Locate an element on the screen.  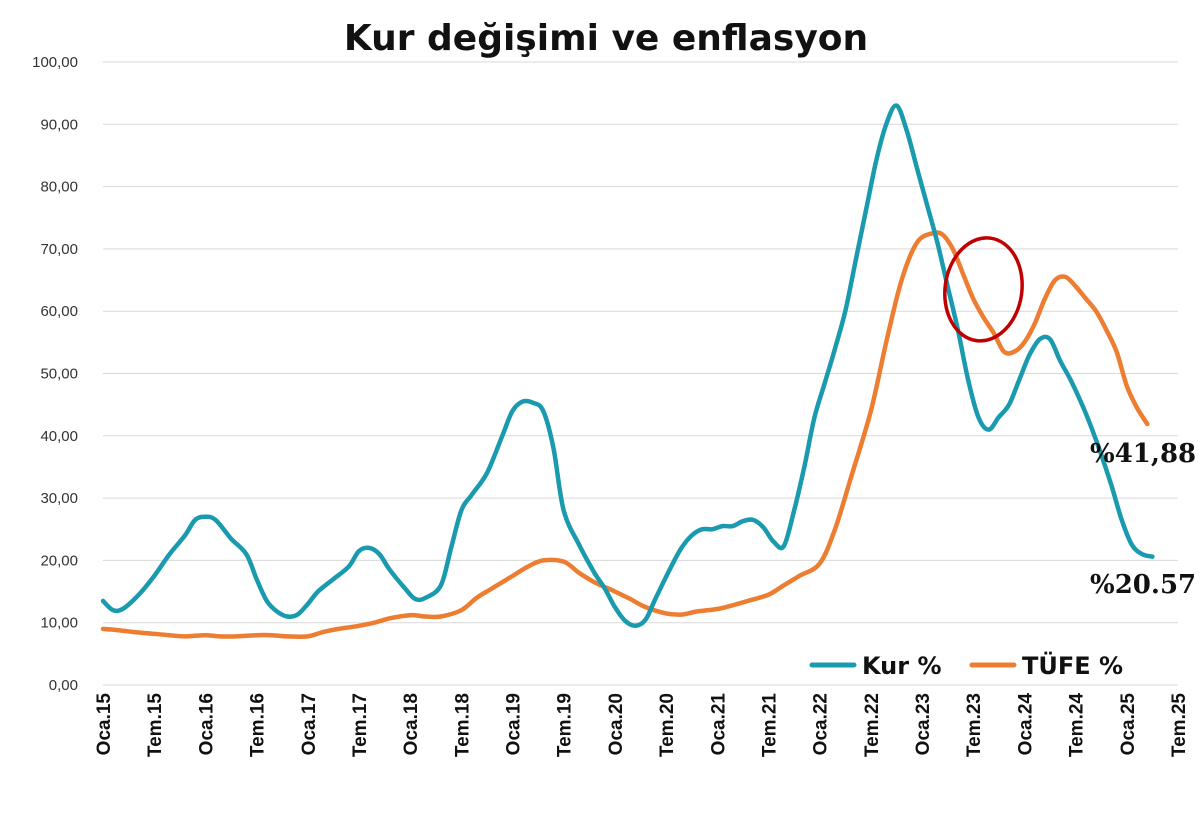
y-tick-label: 50,00 is located at coordinates (59, 374).